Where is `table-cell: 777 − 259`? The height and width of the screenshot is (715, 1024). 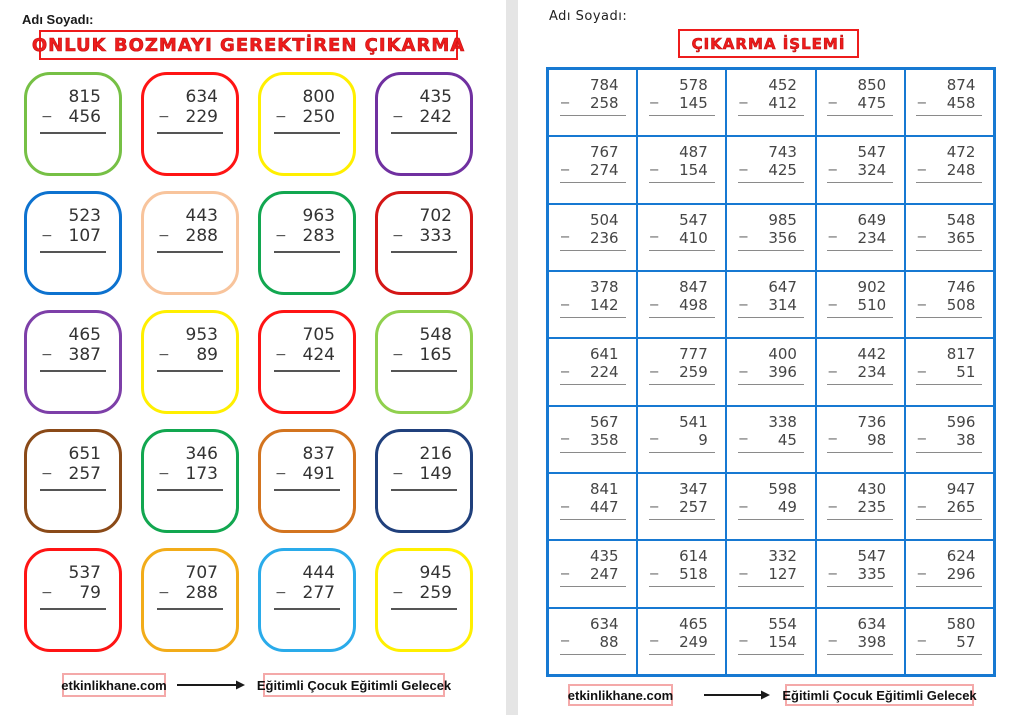
table-cell: 777 − 259 is located at coordinates (682, 372).